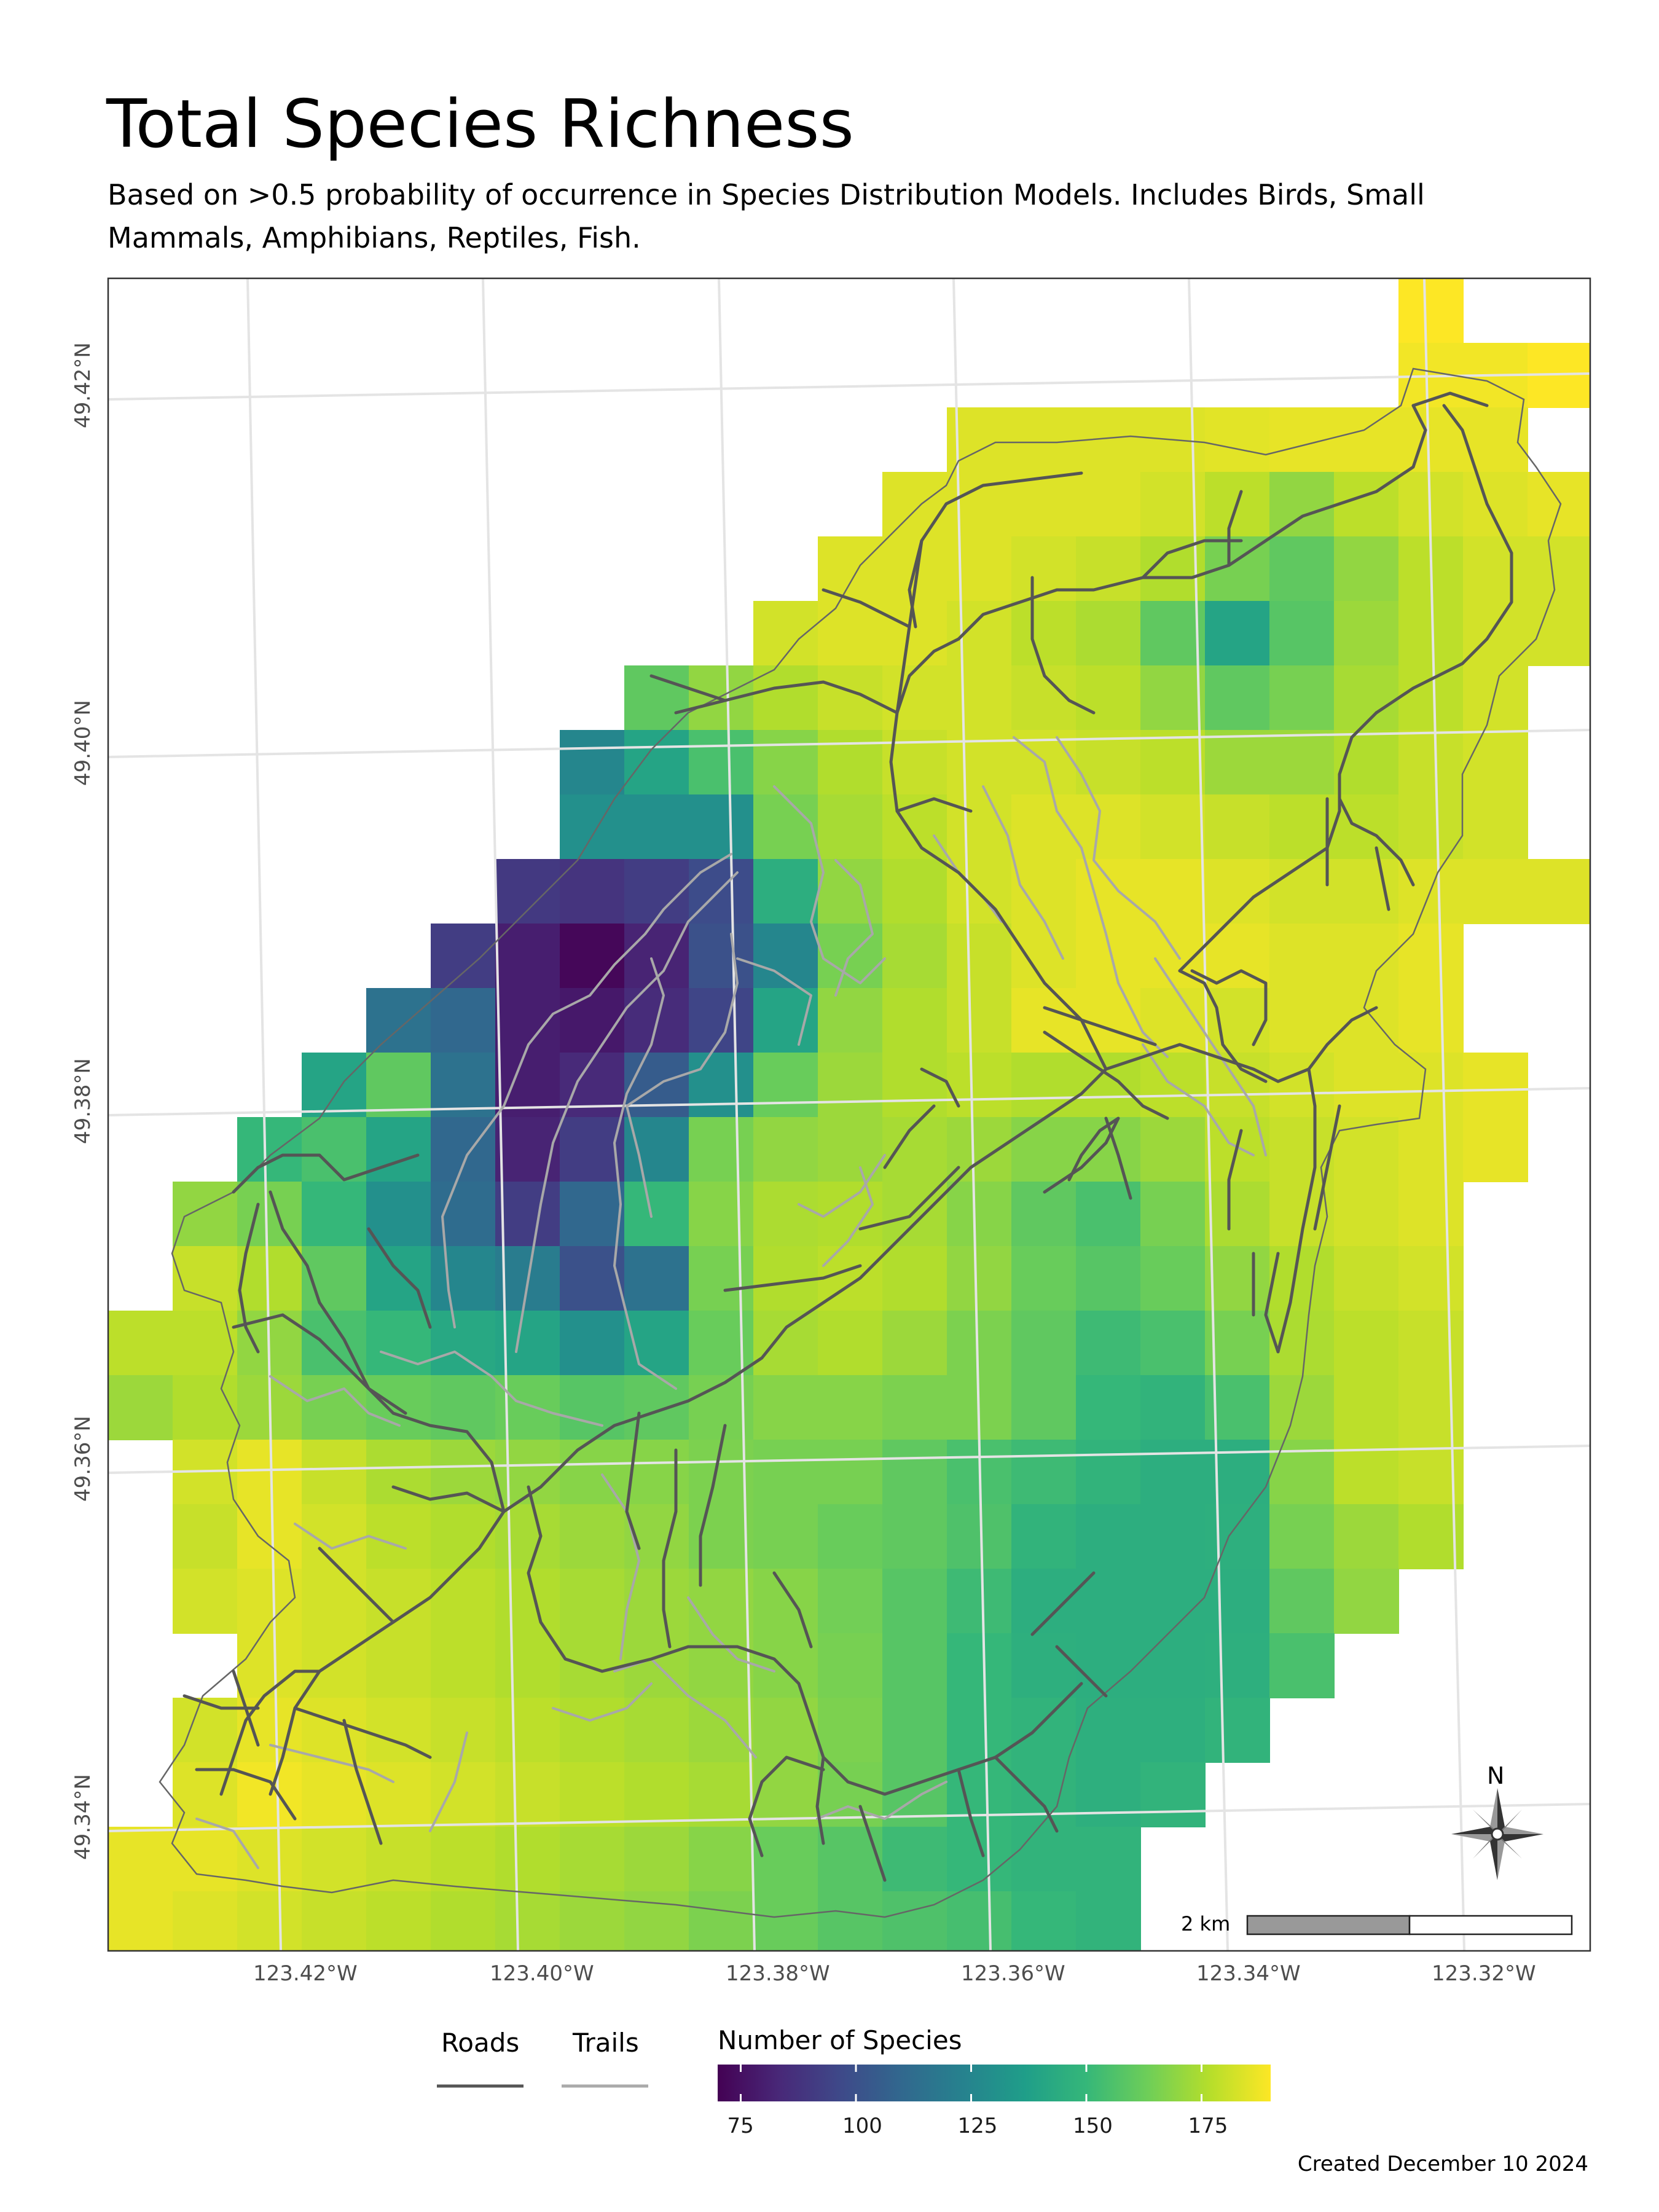 The image size is (1659, 2212). Describe the element at coordinates (840, 2040) in the screenshot. I see `colorbar-title: Number of Species` at that location.